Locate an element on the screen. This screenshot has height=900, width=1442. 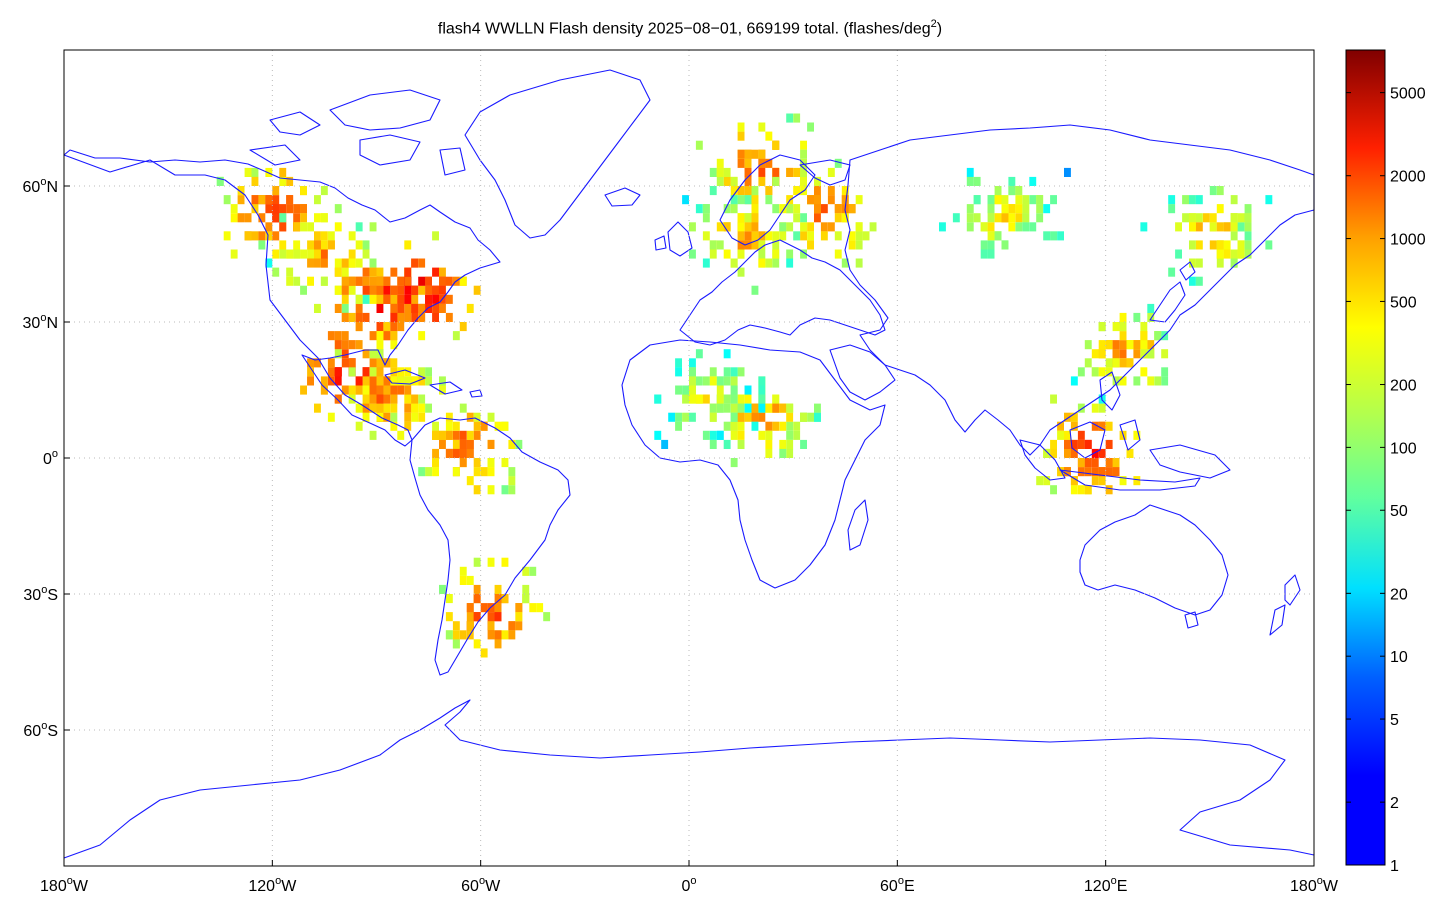
y-tick-label: 60oS is located at coordinates (40, 730).